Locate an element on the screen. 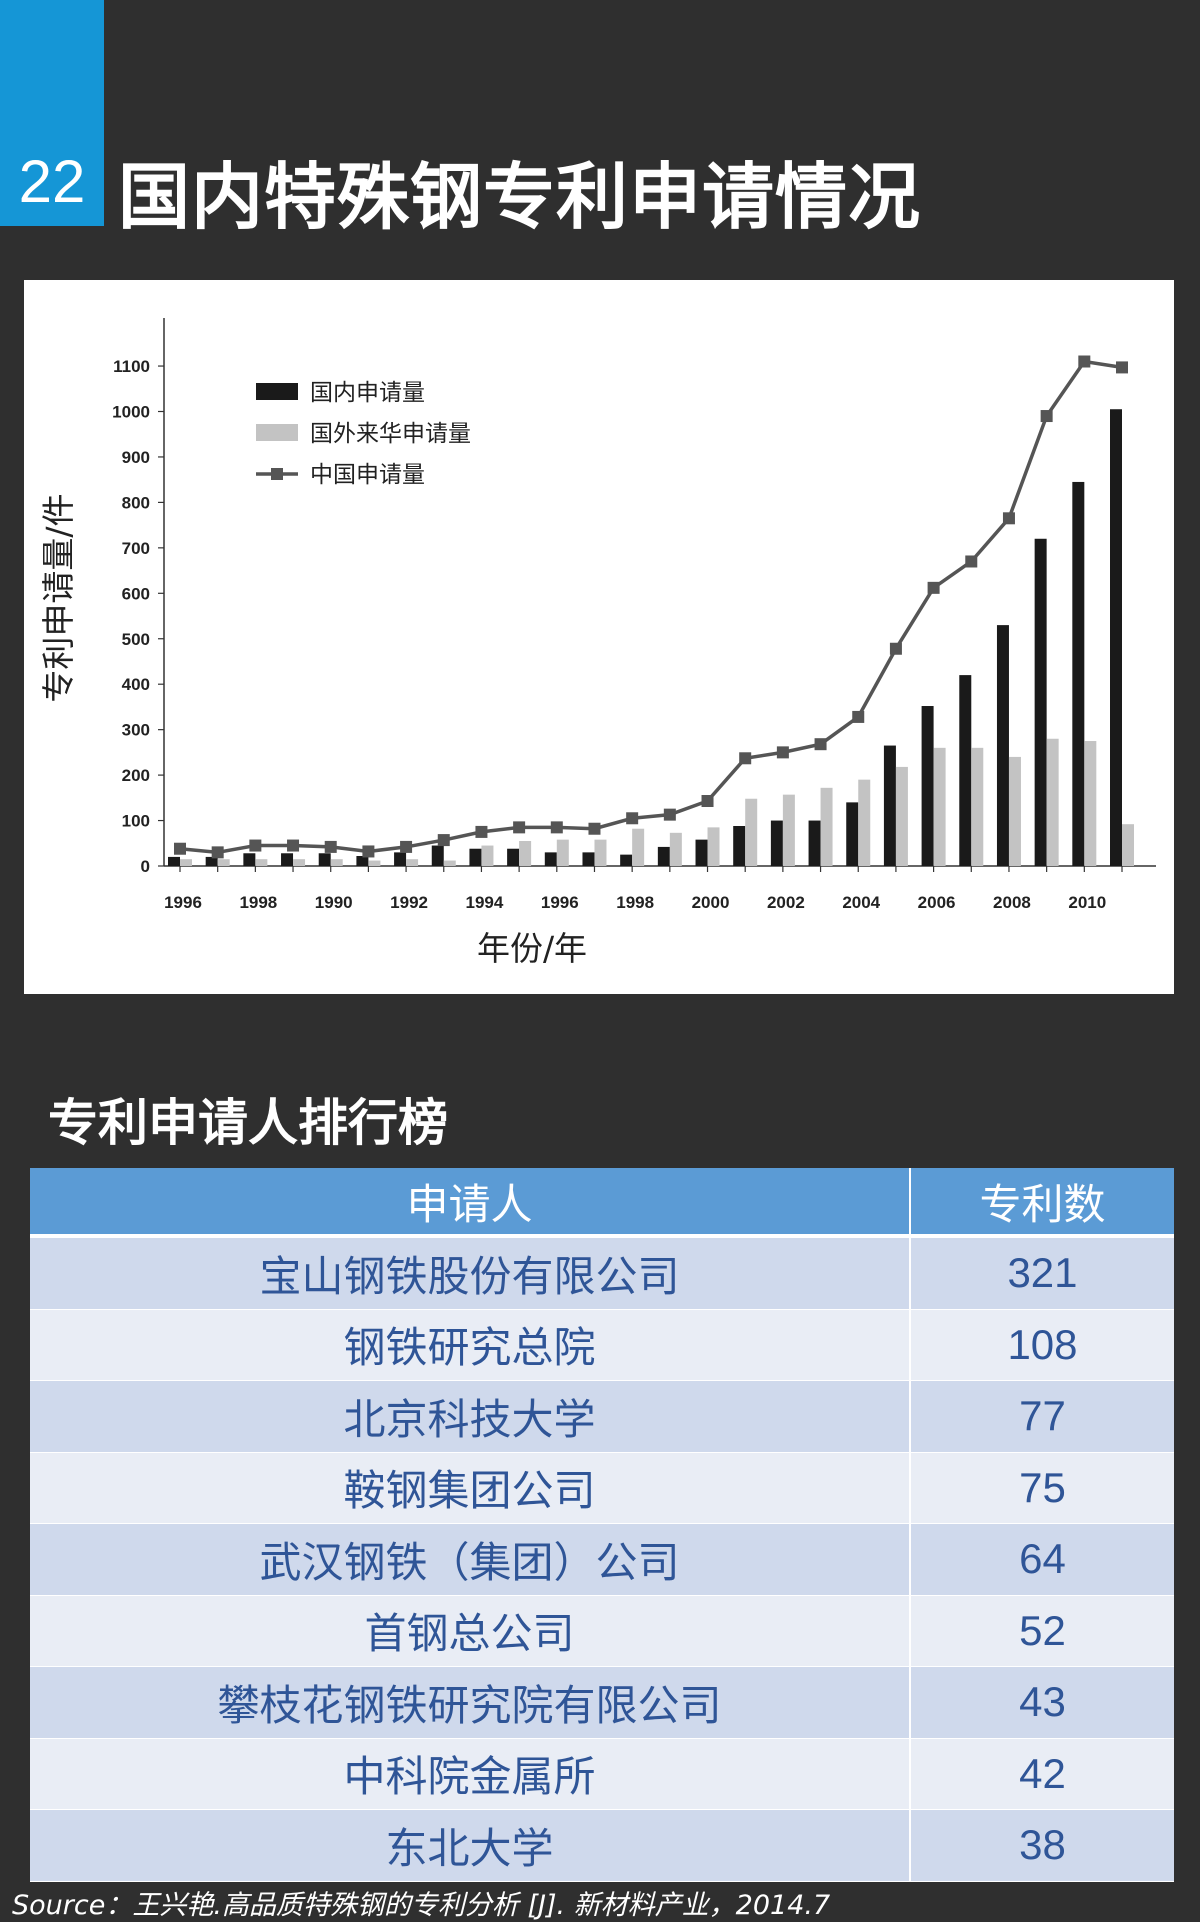 This screenshot has width=1200, height=1922. y-tick-label: 300 is located at coordinates (136, 730).